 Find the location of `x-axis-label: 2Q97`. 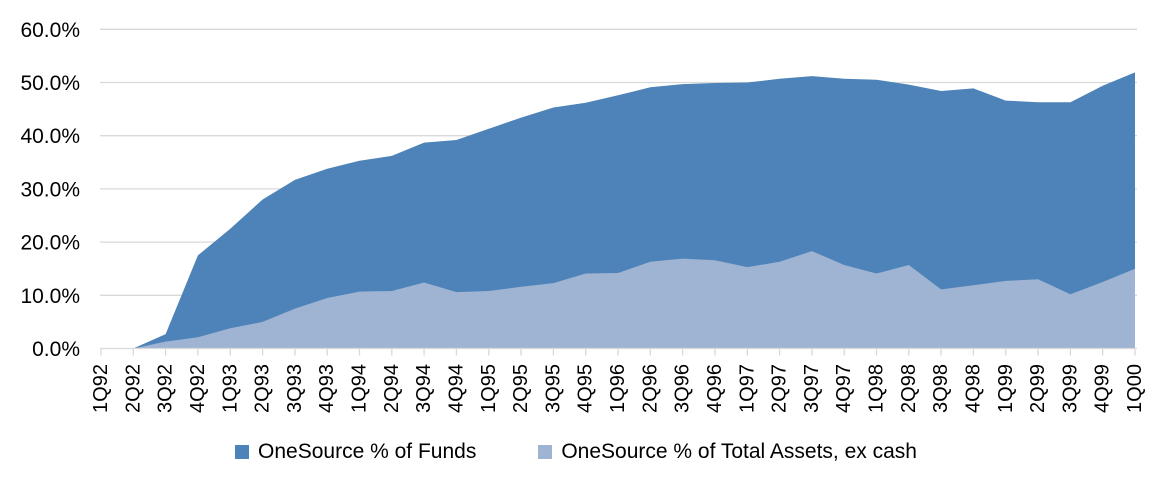

x-axis-label: 2Q97 is located at coordinates (780, 388).